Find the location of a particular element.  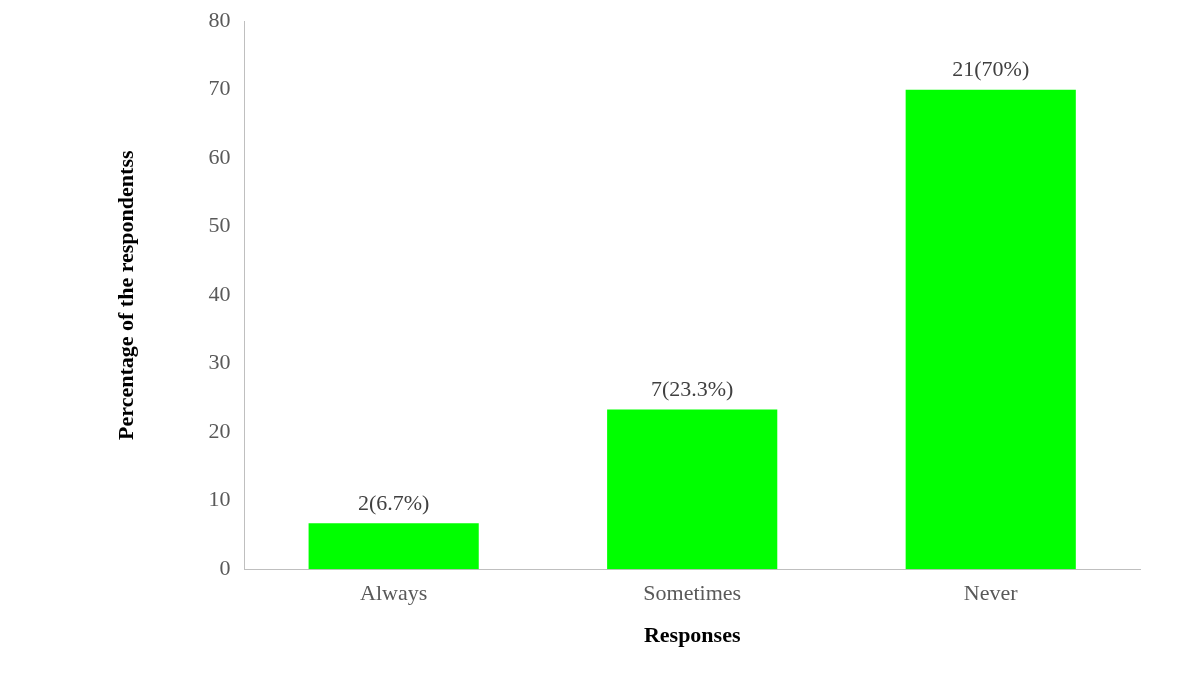

y-tick-label: 40 is located at coordinates (219, 293).